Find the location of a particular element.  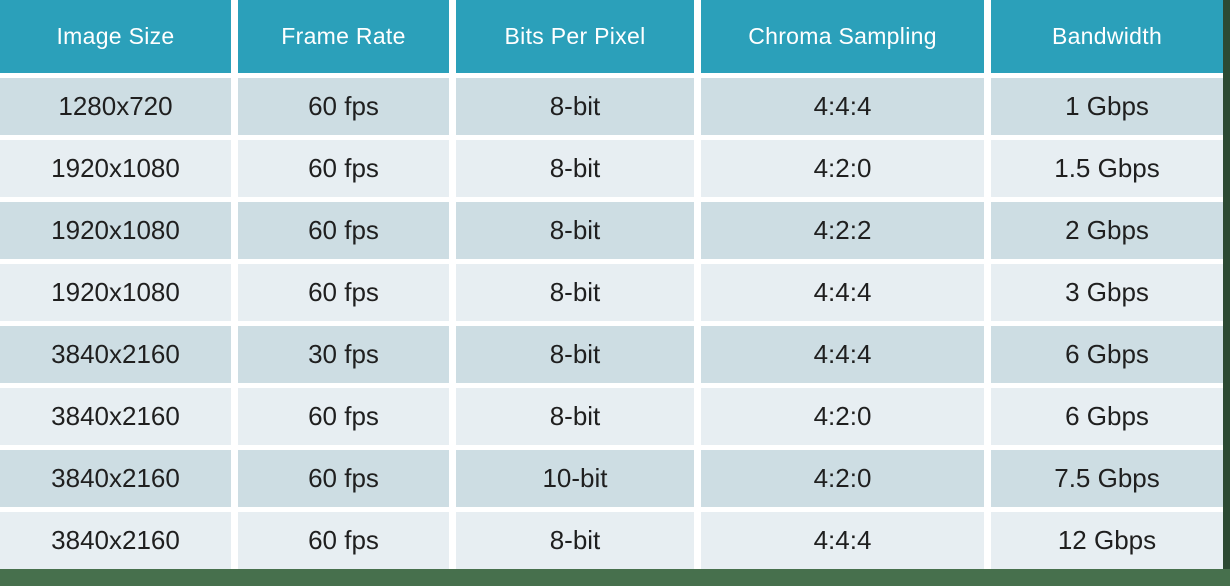

table-cell-bandwidth: 3 Gbps is located at coordinates (1107, 292).